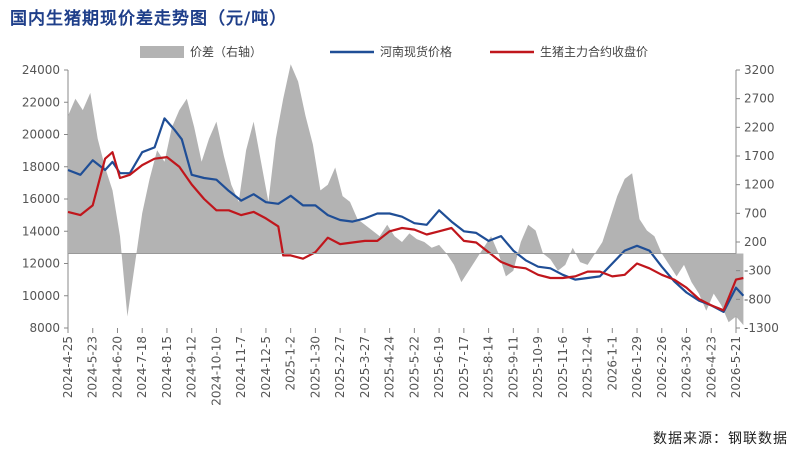 Image resolution: width=800 pixels, height=460 pixels. Describe the element at coordinates (759, 70) in the screenshot. I see `y-right-tick-label: 3200` at that location.